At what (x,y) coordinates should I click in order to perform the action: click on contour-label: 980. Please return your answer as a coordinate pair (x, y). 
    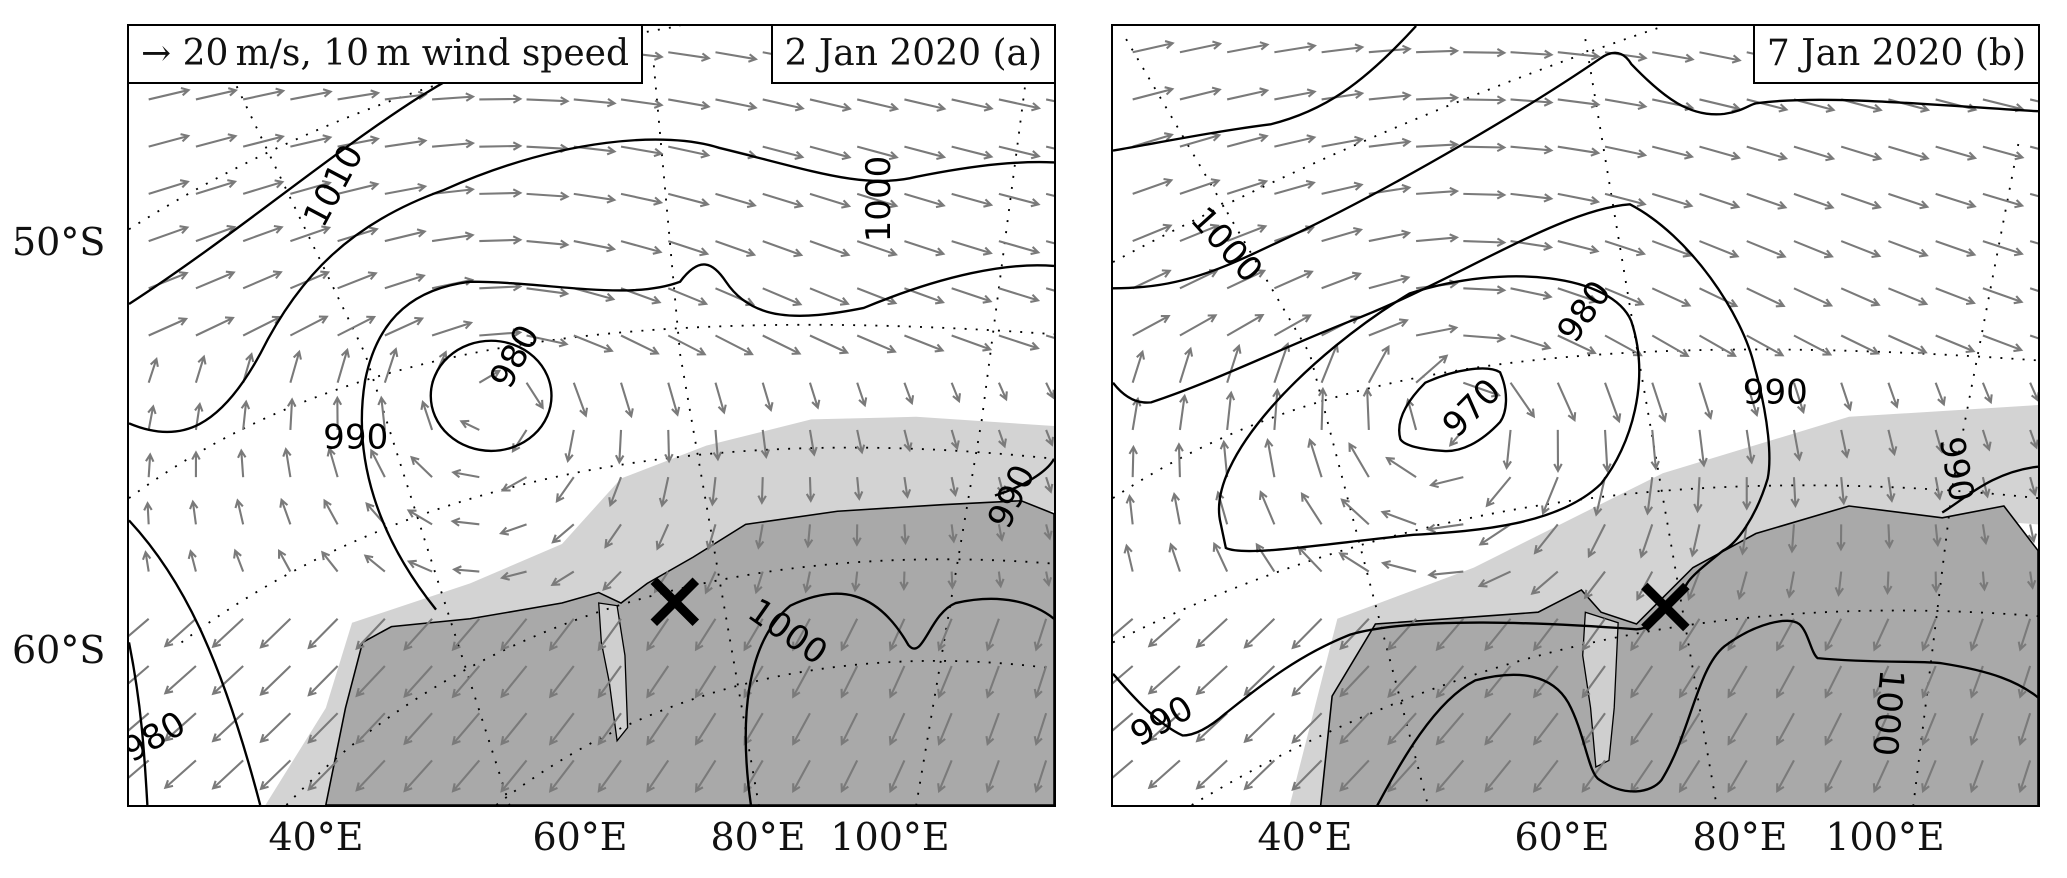
    Looking at the image, I should click on (515, 357).